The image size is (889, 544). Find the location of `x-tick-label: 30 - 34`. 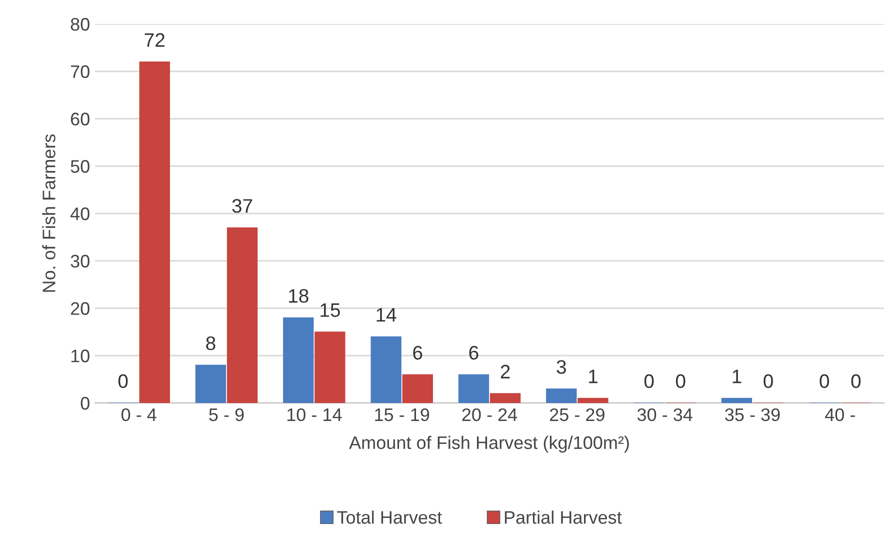

x-tick-label: 30 - 34 is located at coordinates (664, 415).